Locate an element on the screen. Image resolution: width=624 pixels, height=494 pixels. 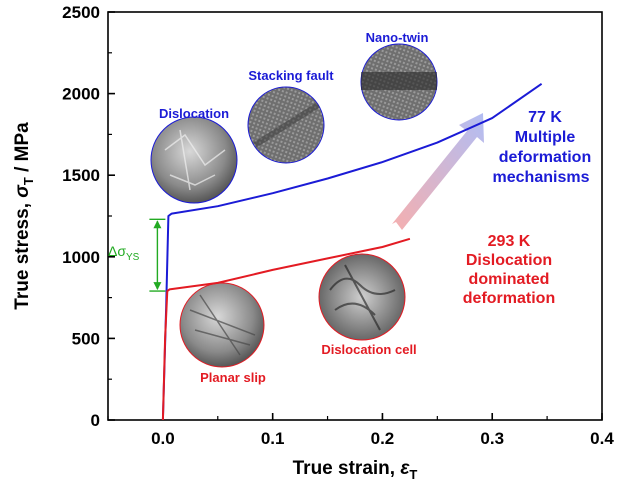
label-77k-line3: mechanisms is located at coordinates (541, 177).